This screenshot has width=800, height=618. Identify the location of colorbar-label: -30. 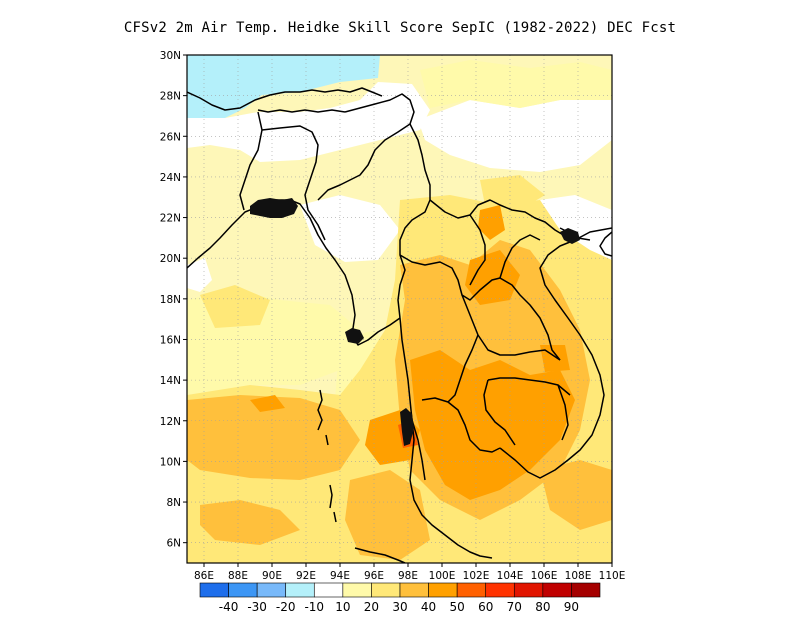
(257, 607).